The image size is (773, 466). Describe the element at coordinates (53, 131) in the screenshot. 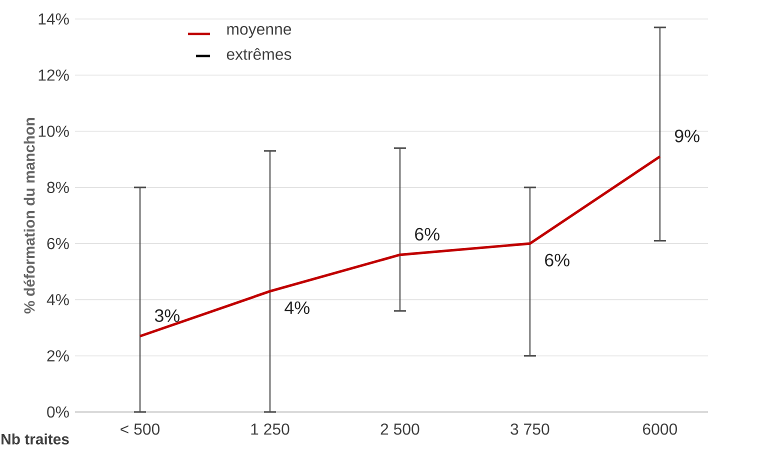

I see `y-tick-label: 10%` at that location.